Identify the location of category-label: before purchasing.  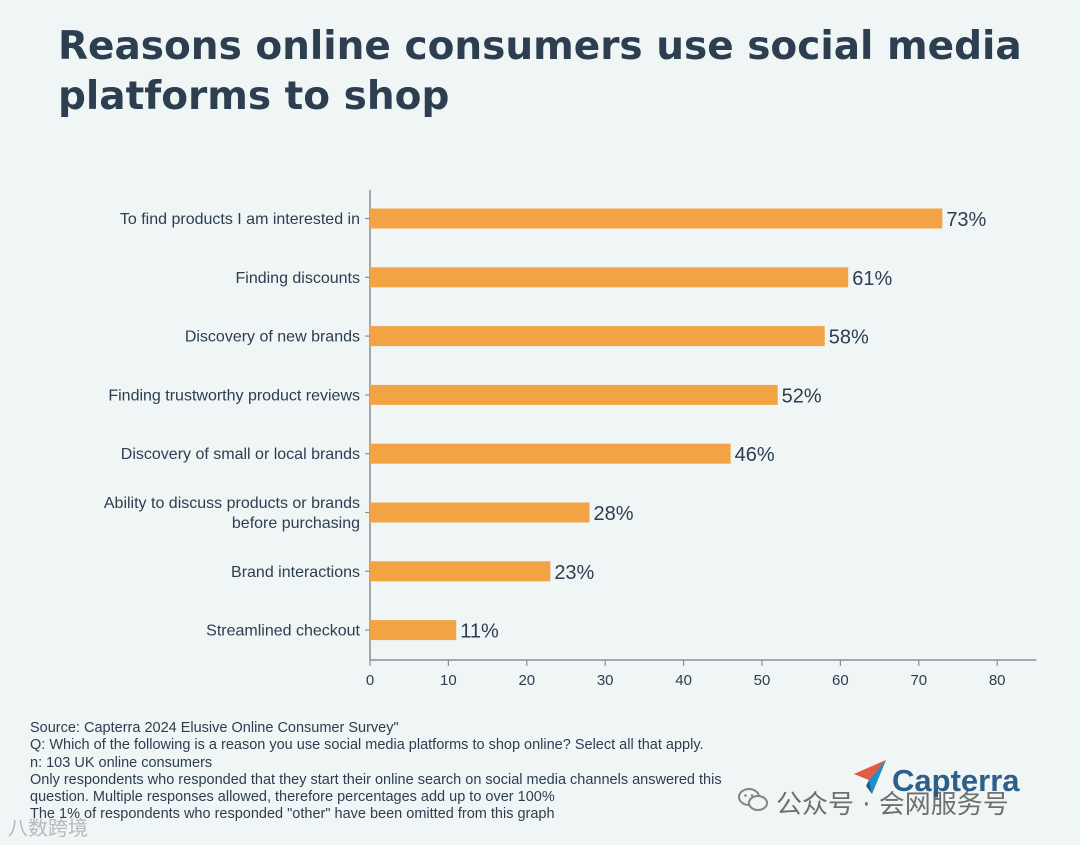
(296, 523).